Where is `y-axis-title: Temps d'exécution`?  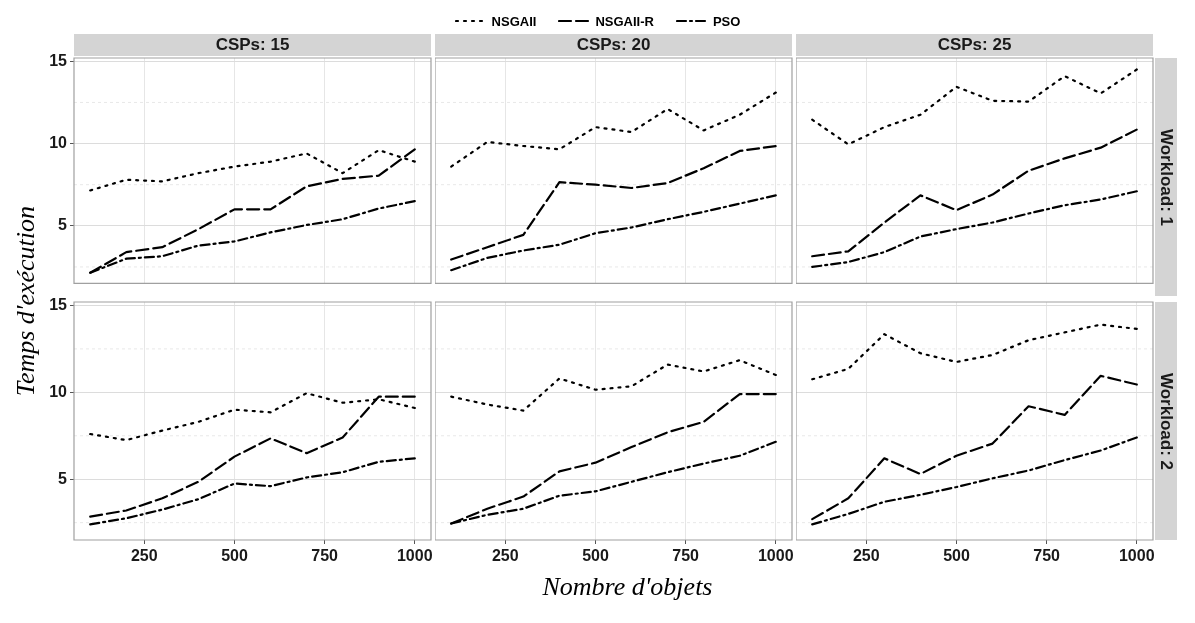
y-axis-title: Temps d'exécution is located at coordinates (25, 301).